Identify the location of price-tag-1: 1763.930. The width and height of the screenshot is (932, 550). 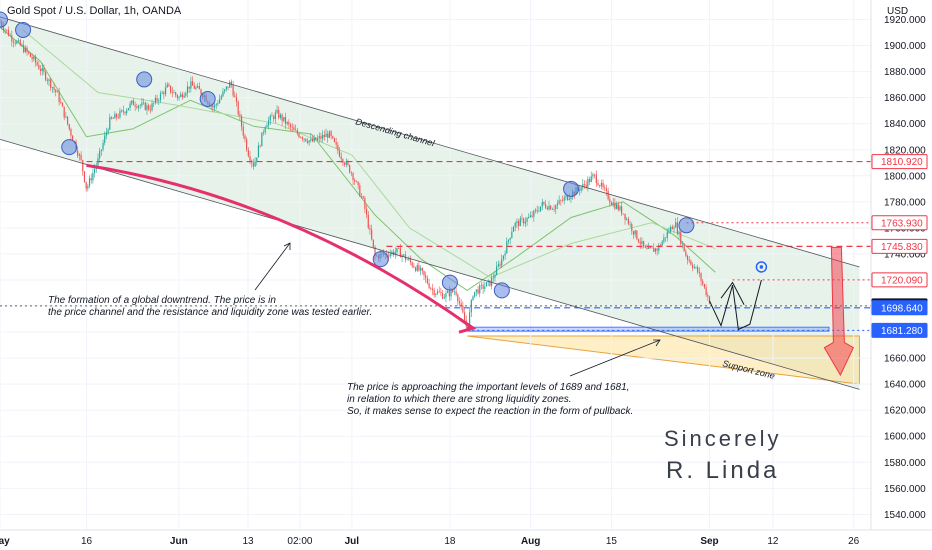
(902, 223).